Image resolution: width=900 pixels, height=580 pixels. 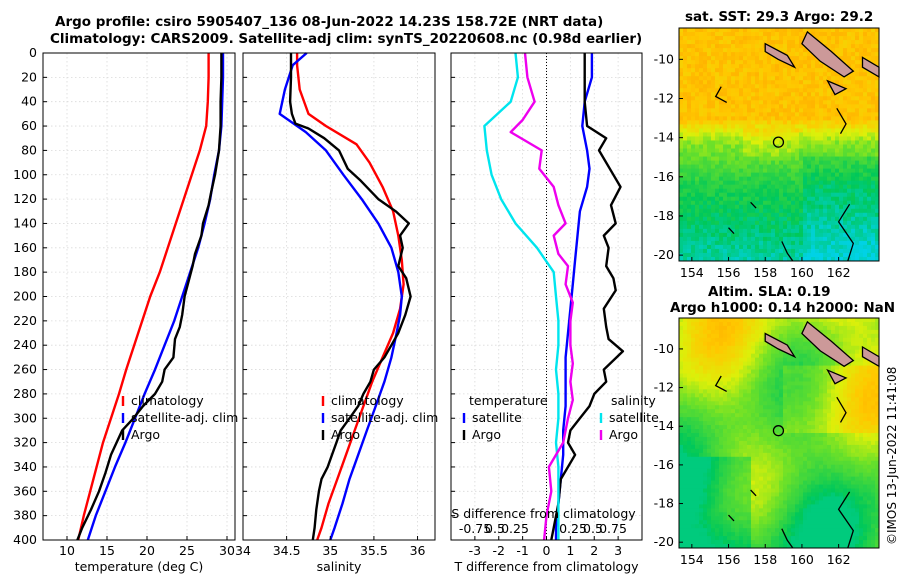 I want to click on sla-map-y-tick-label: -16, so click(x=664, y=464).